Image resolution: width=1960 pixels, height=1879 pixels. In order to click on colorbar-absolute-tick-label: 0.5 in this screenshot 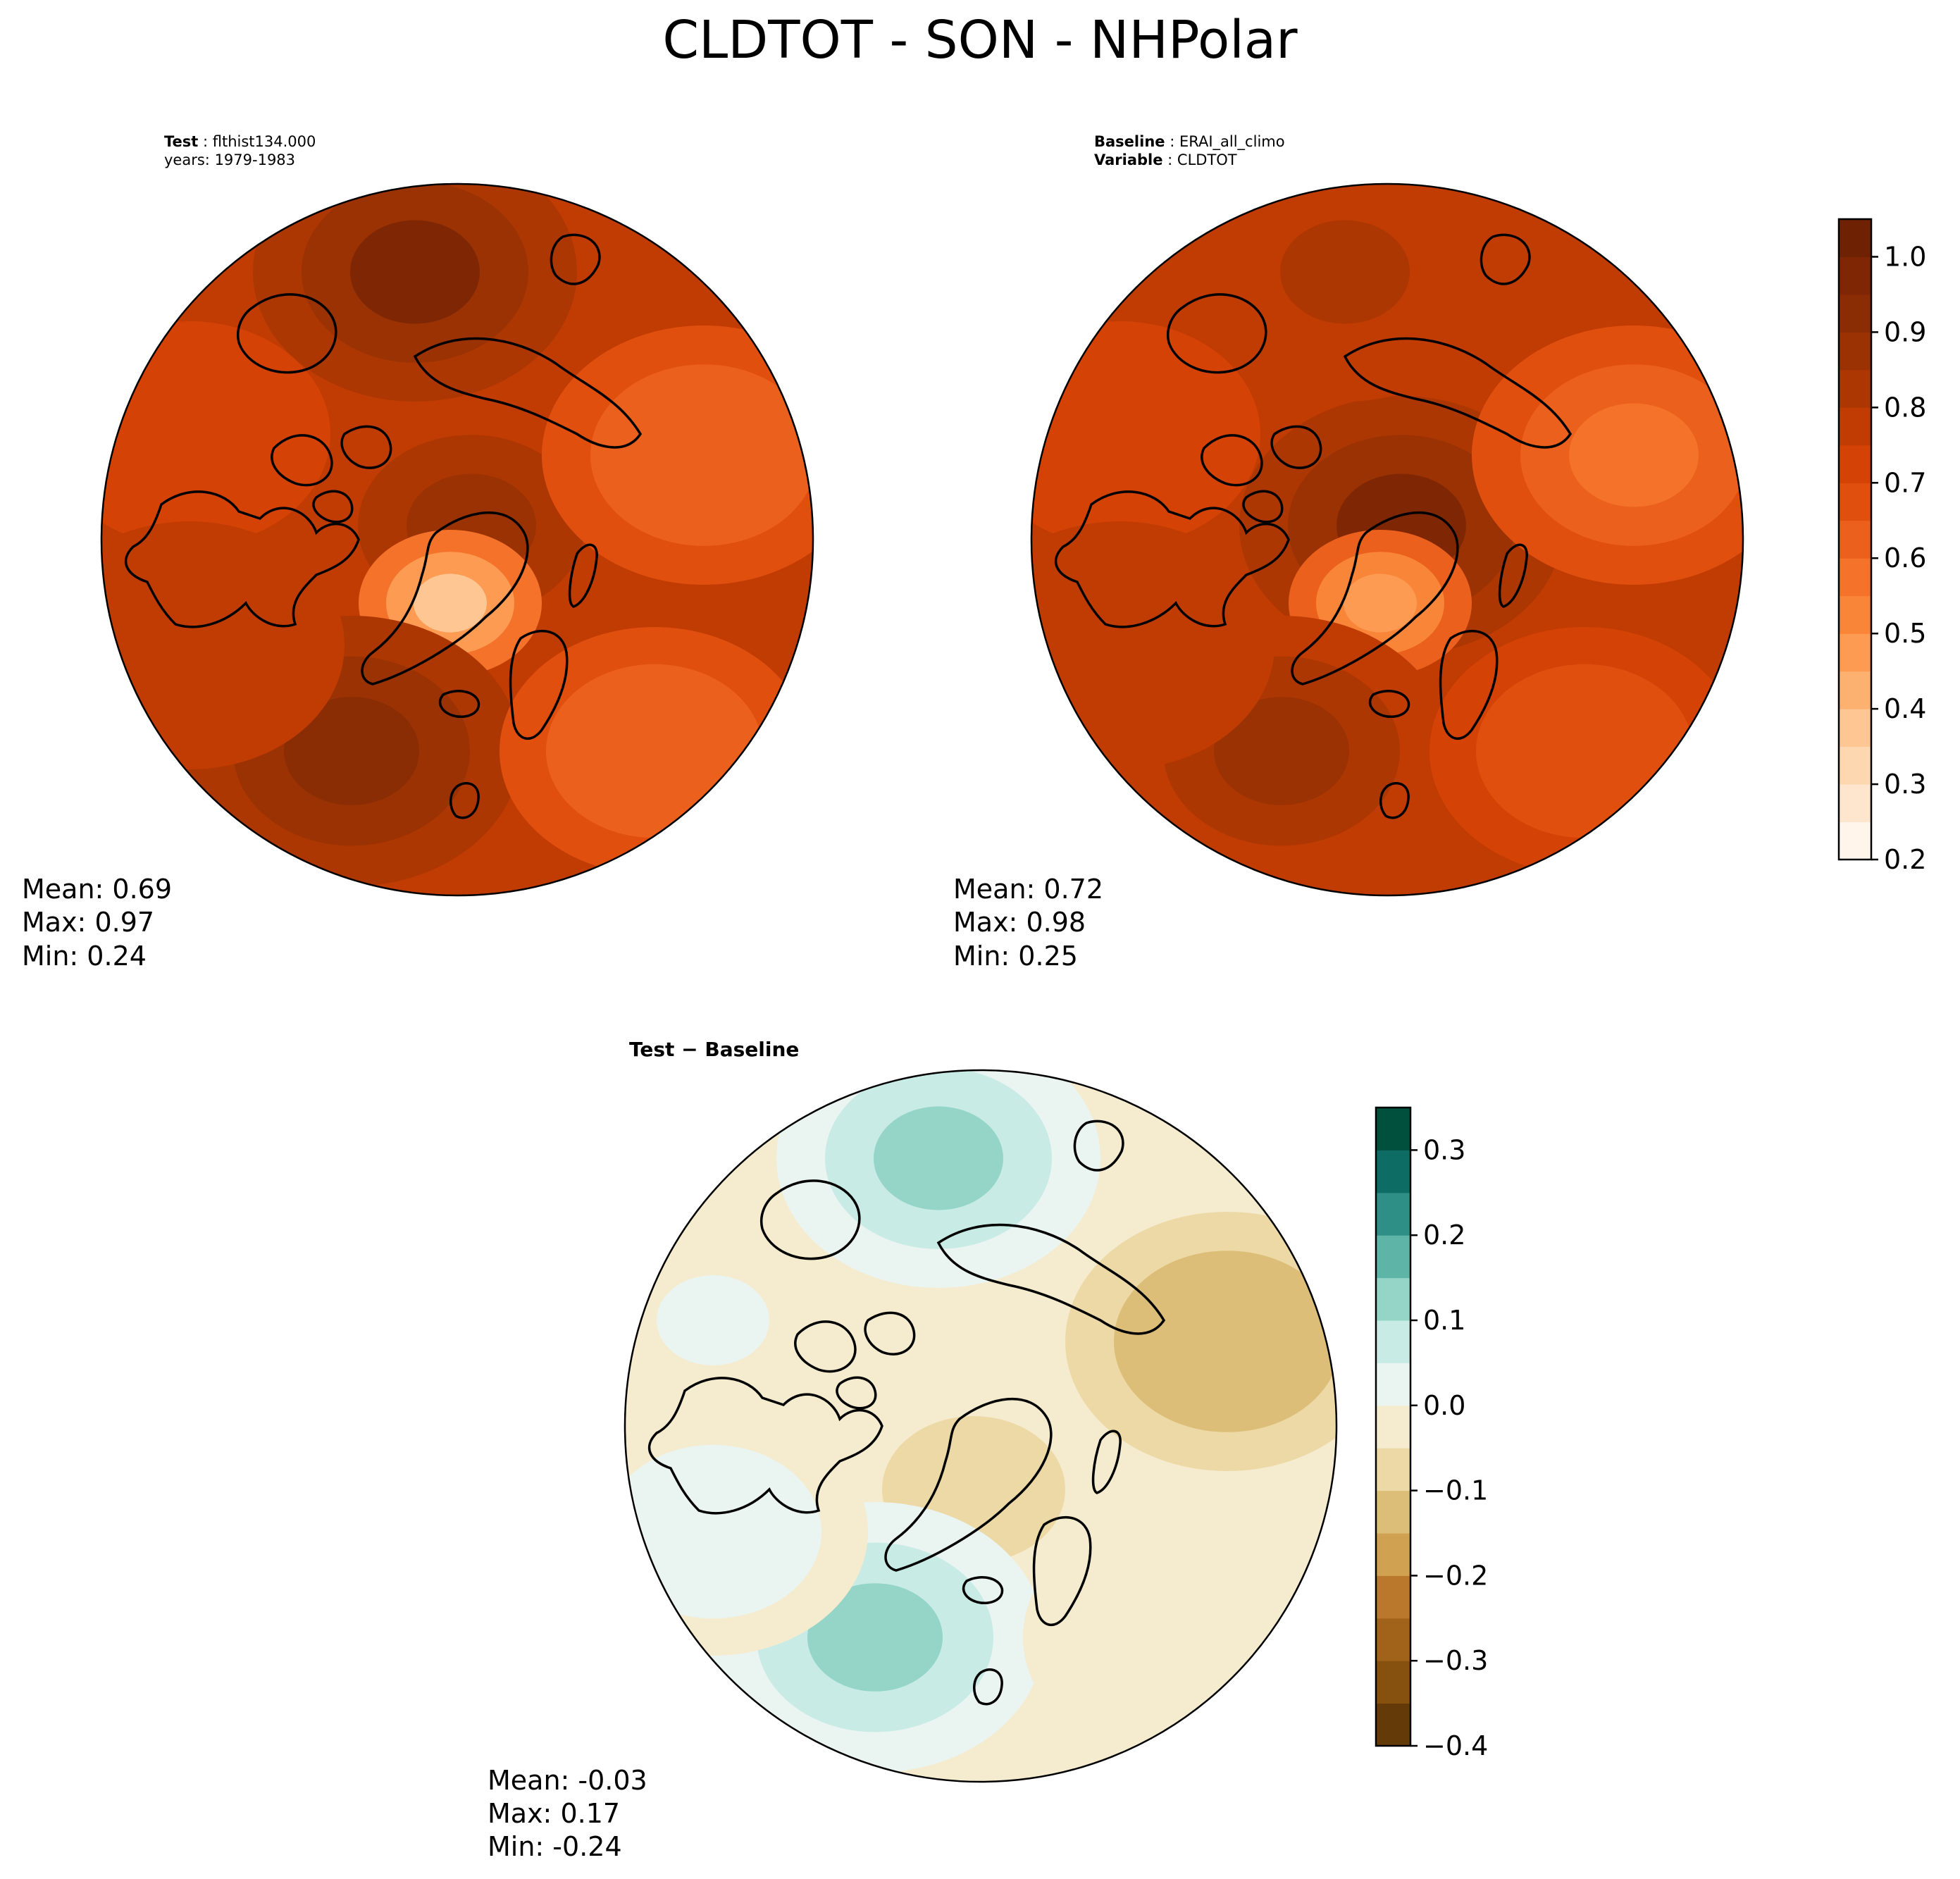, I will do `click(1905, 633)`.